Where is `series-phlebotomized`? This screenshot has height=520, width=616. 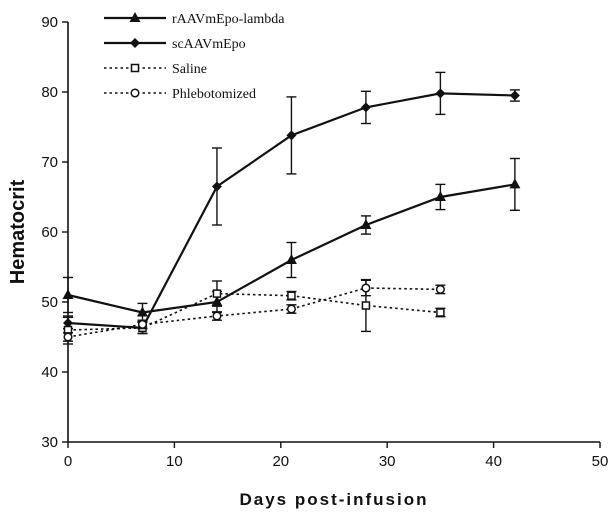
series-phlebotomized is located at coordinates (254, 310).